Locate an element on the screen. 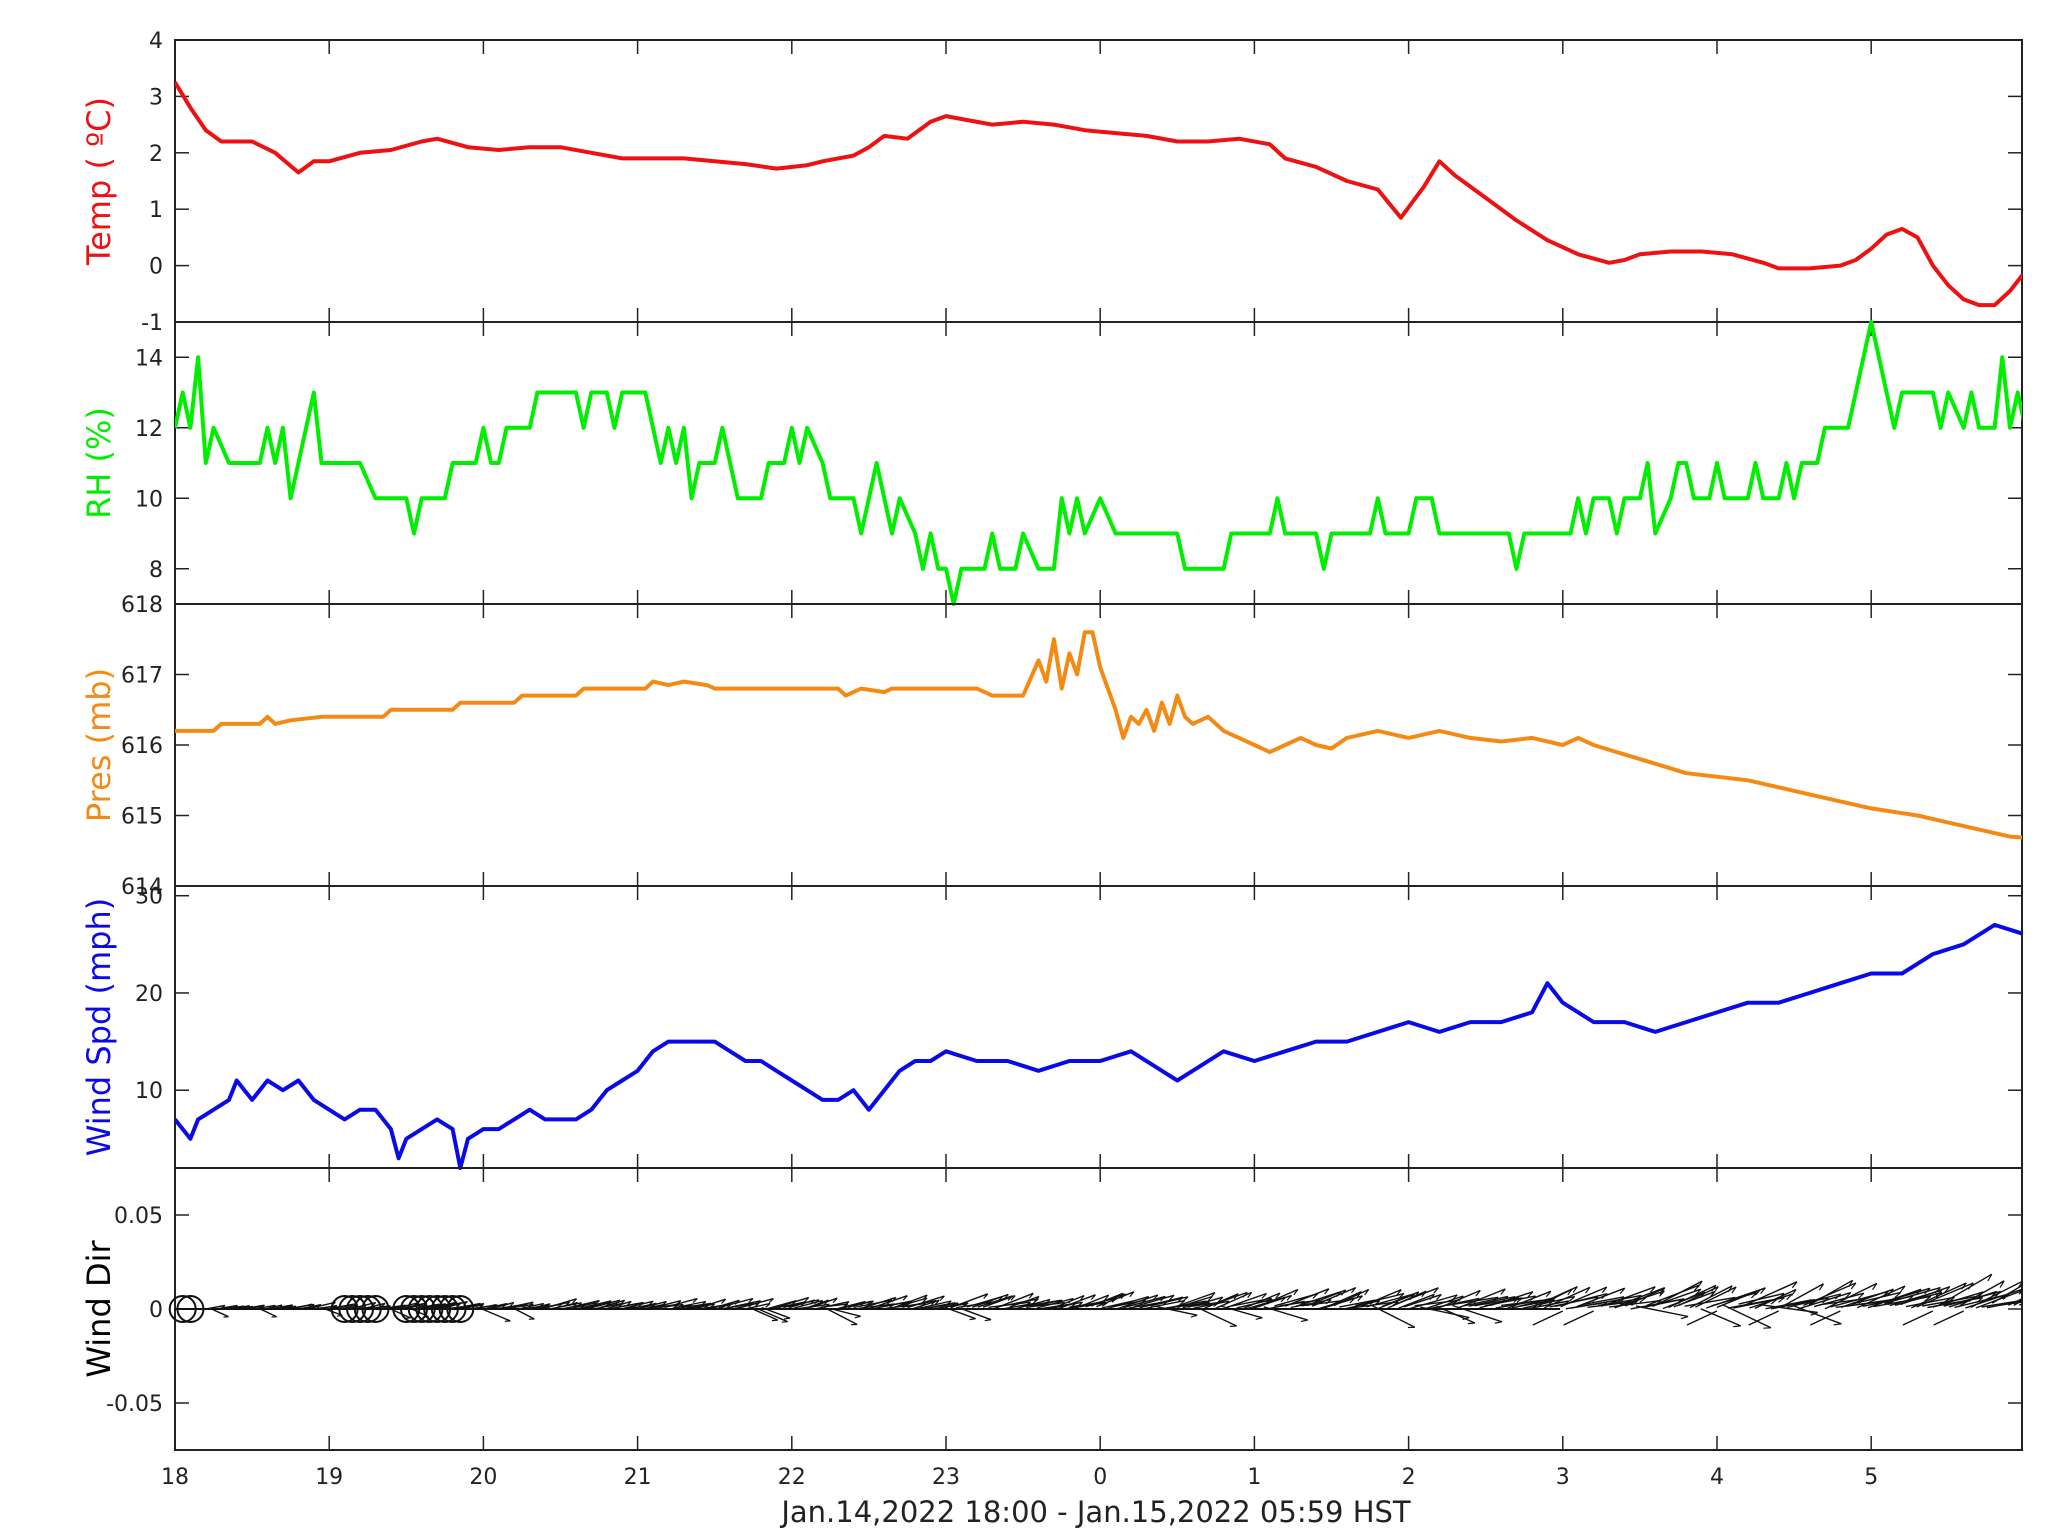 The height and width of the screenshot is (1536, 2048). y-tick-label: 30 is located at coordinates (149, 897).